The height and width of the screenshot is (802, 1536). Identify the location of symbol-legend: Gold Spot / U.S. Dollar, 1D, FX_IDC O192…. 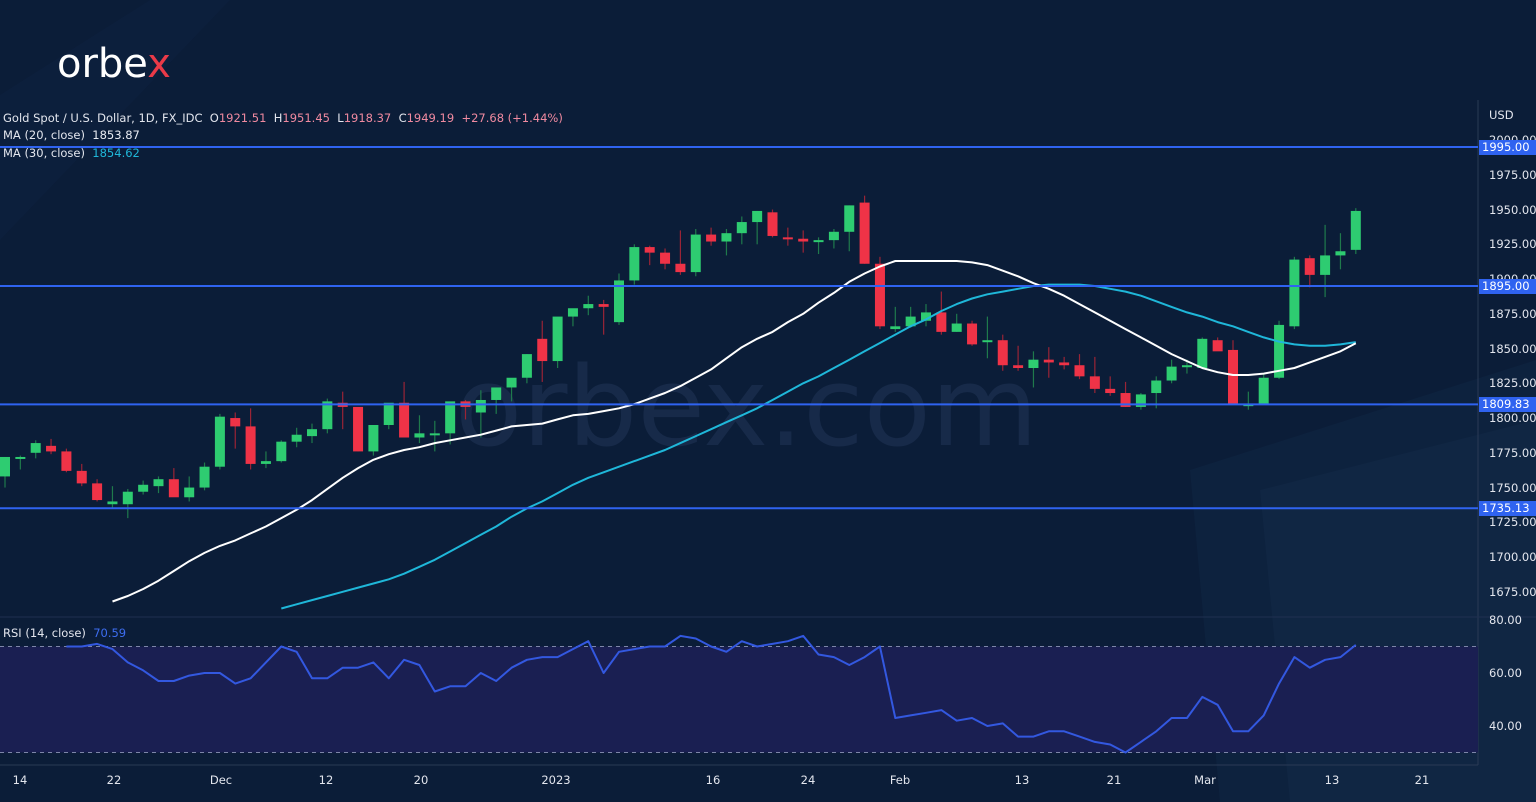
(283, 118).